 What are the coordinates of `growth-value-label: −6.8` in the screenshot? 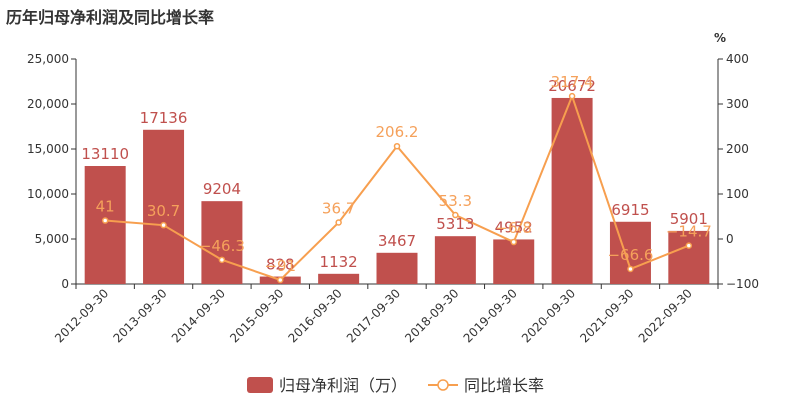 It's located at (514, 228).